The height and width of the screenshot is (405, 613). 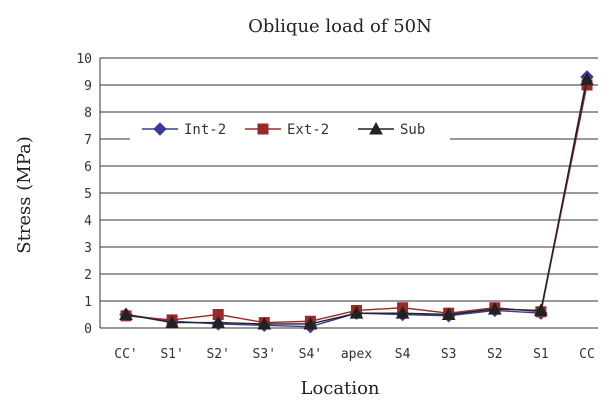 I want to click on x-tick-label: CC, so click(x=587, y=354).